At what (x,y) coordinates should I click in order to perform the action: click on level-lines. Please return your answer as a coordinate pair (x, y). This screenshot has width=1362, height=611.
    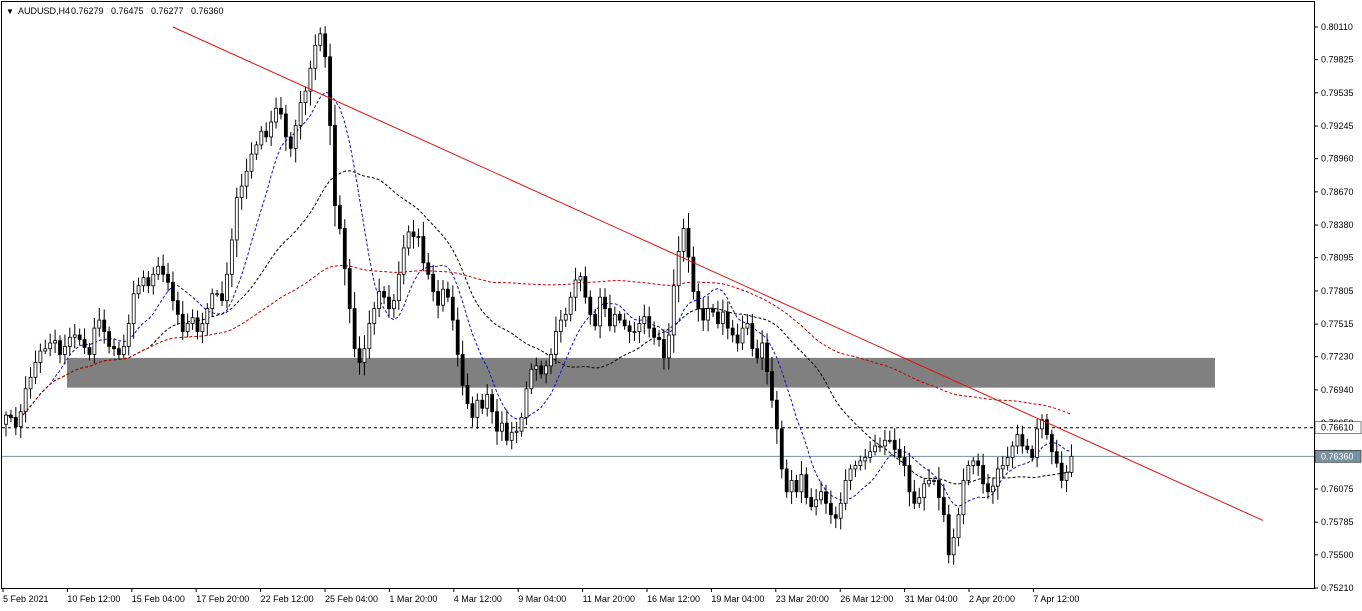
    Looking at the image, I should click on (658, 442).